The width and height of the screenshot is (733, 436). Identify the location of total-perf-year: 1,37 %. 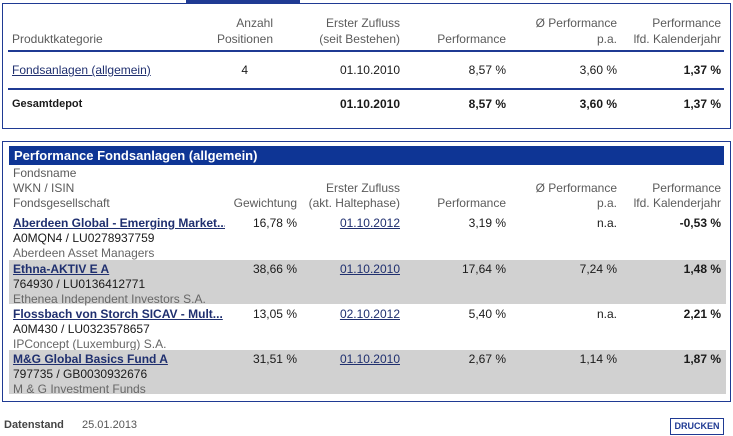
(702, 104).